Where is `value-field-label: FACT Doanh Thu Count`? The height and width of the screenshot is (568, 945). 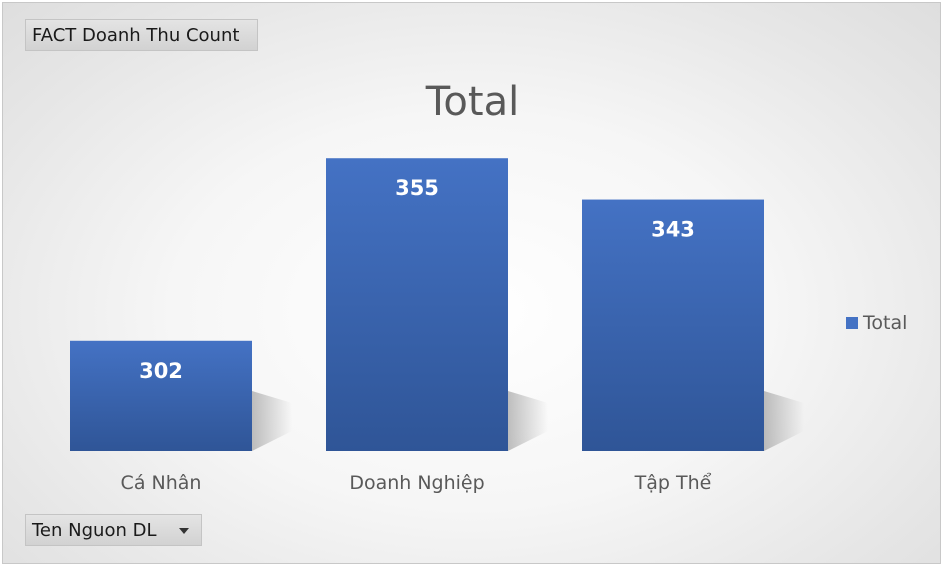
value-field-label: FACT Doanh Thu Count is located at coordinates (136, 35).